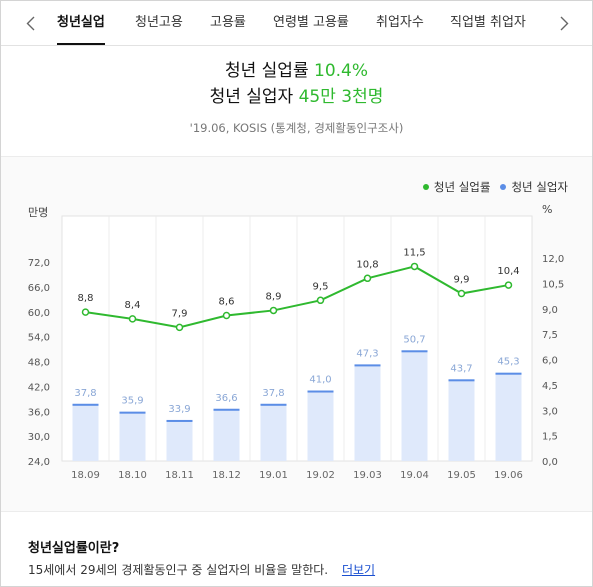 This screenshot has height=587, width=593. I want to click on bar-value-label: 41,0, so click(320, 380).